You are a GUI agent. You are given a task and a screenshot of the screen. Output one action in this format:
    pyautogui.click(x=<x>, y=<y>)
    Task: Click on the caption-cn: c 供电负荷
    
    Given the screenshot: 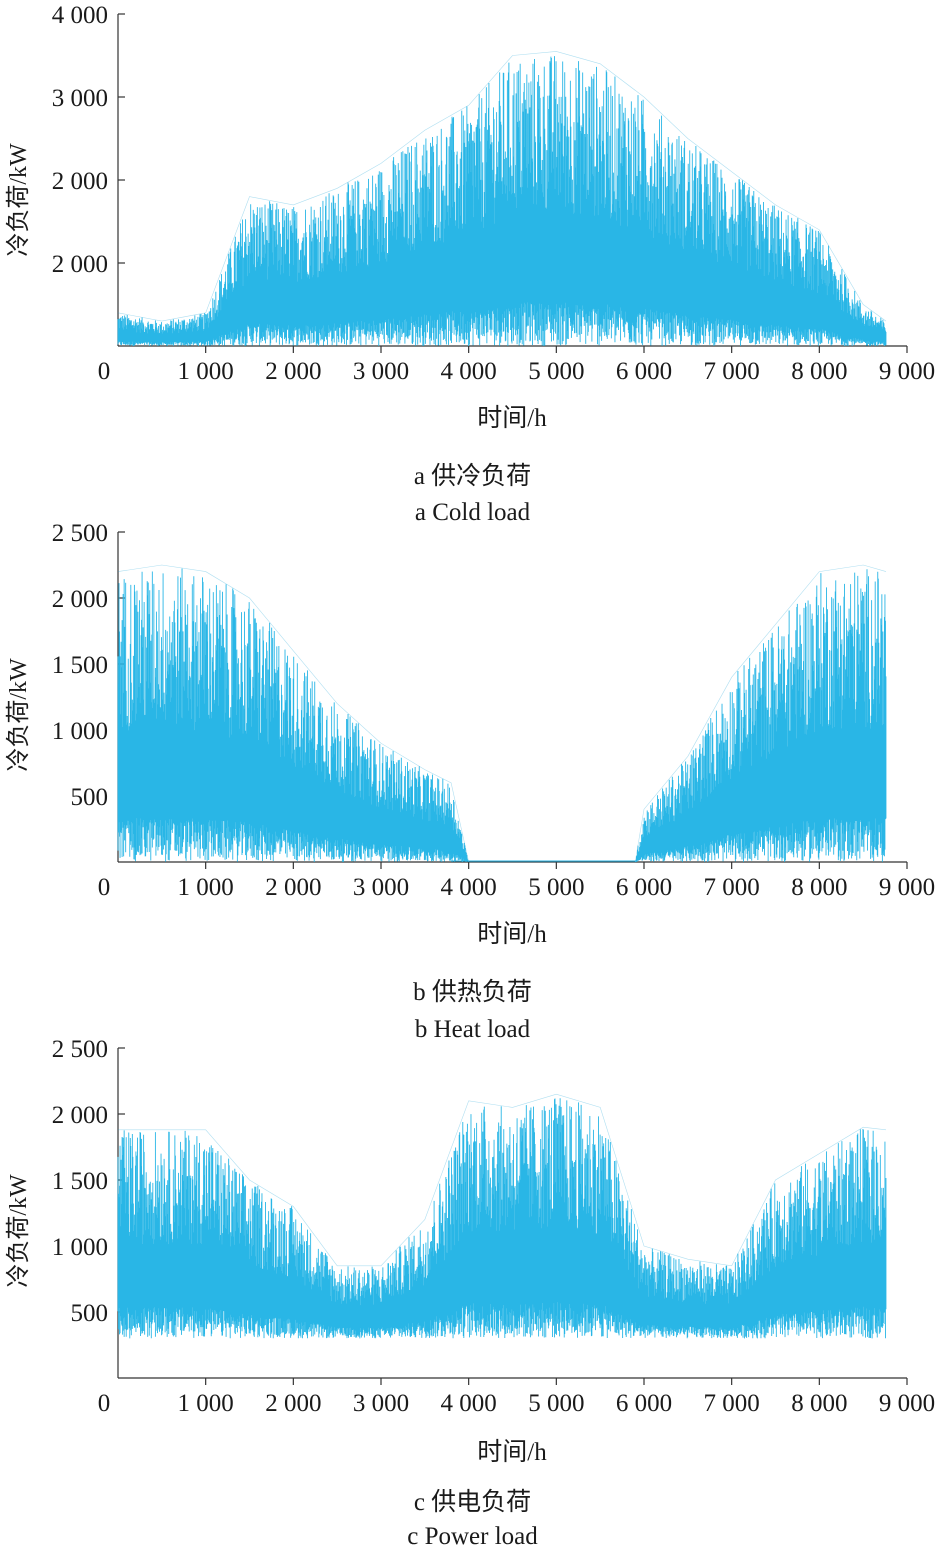 What is the action you would take?
    pyautogui.click(x=472, y=1502)
    